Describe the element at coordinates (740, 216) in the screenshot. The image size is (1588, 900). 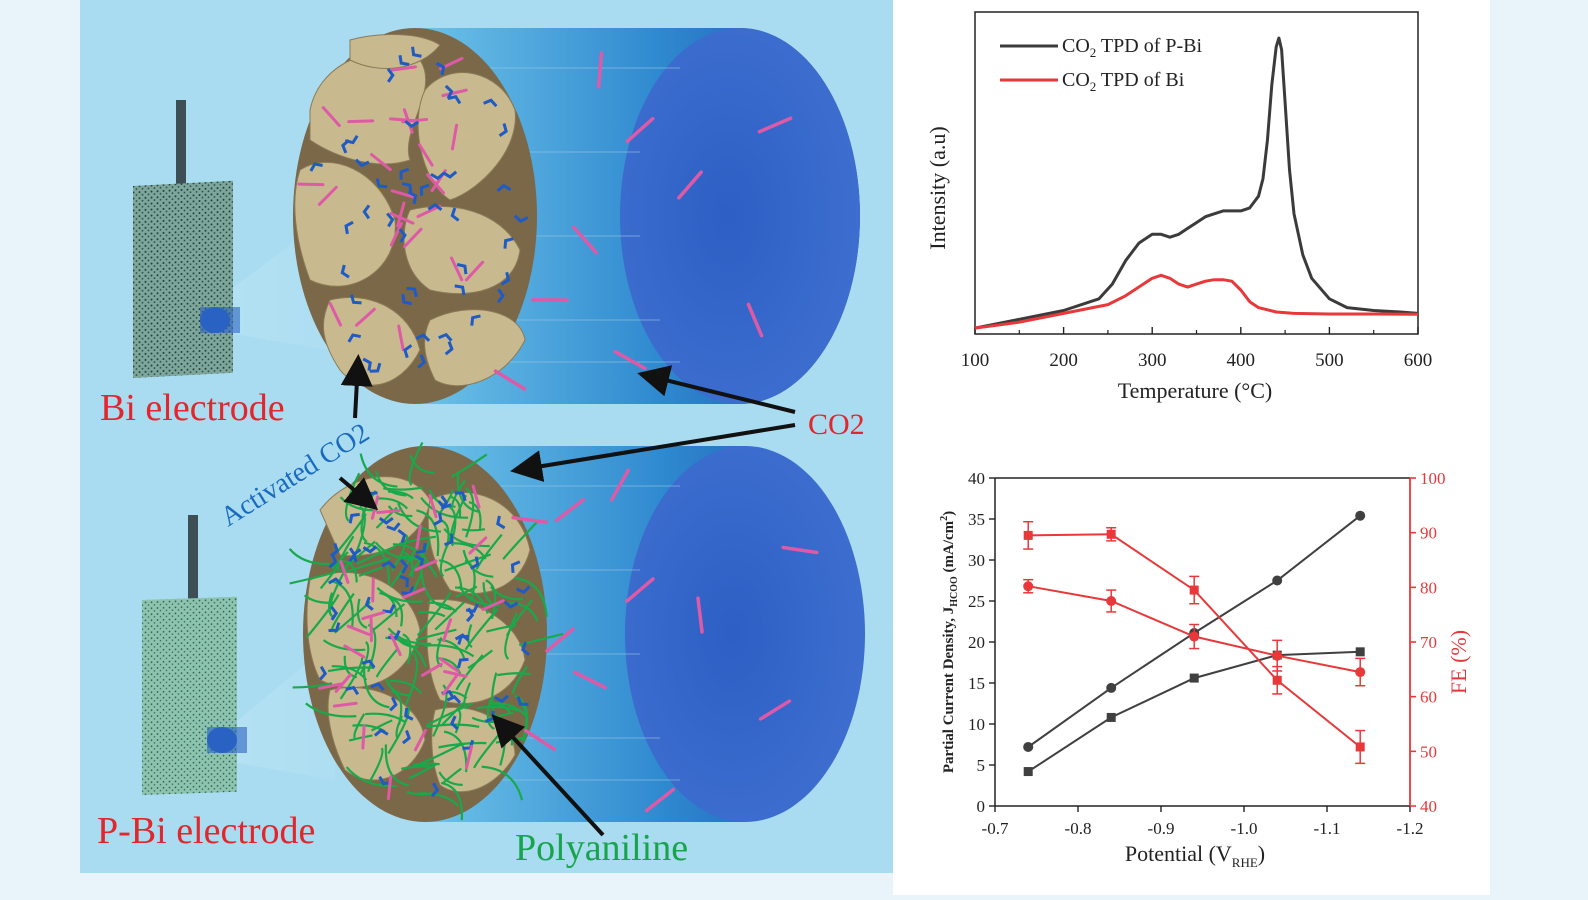
I see `cylinder-end-top` at that location.